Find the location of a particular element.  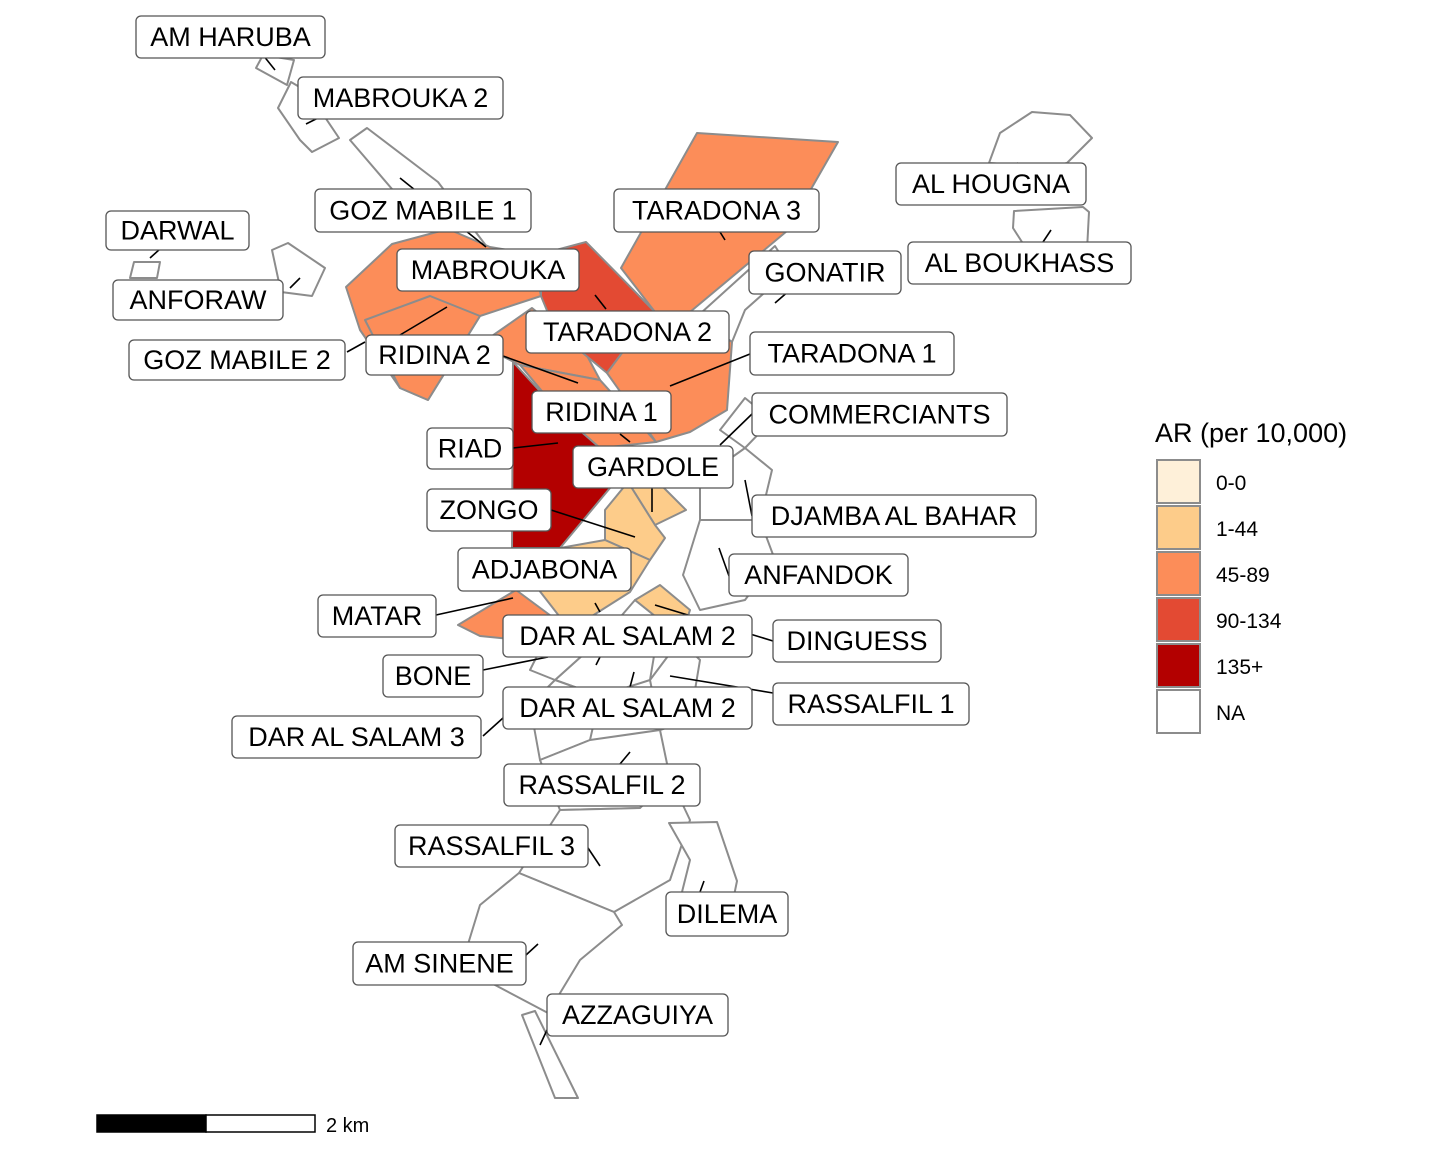

label-matar: MATAR is located at coordinates (377, 616).